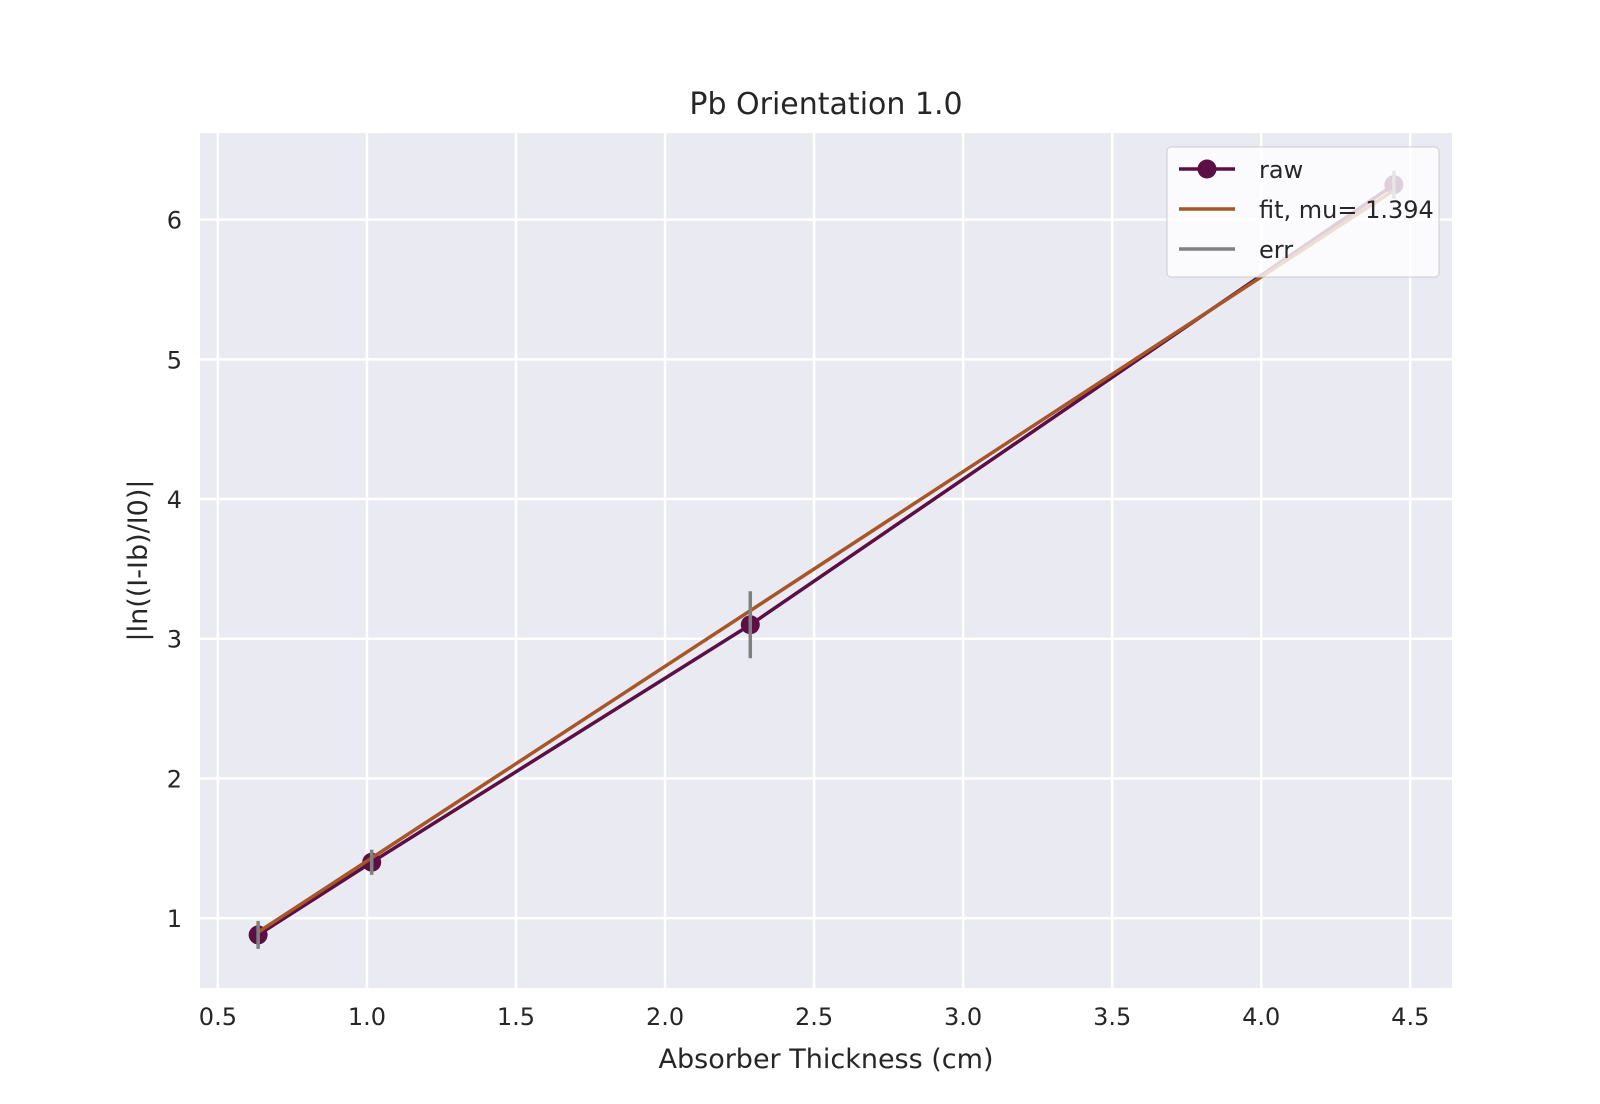 The image size is (1600, 1104). I want to click on x-tick-label: 4.0, so click(1261, 1017).